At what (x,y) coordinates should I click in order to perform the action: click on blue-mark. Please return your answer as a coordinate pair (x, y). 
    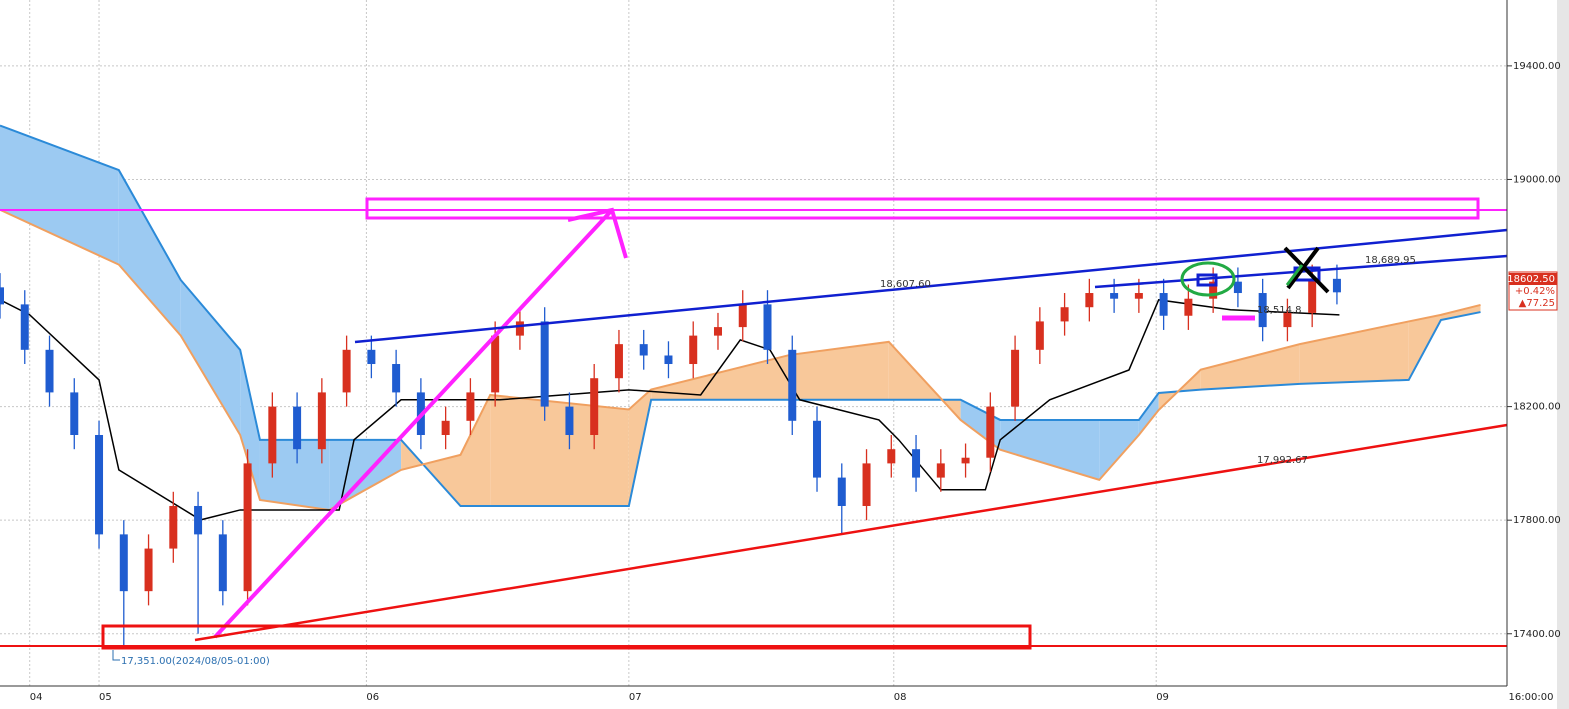
    Looking at the image, I should click on (1207, 280).